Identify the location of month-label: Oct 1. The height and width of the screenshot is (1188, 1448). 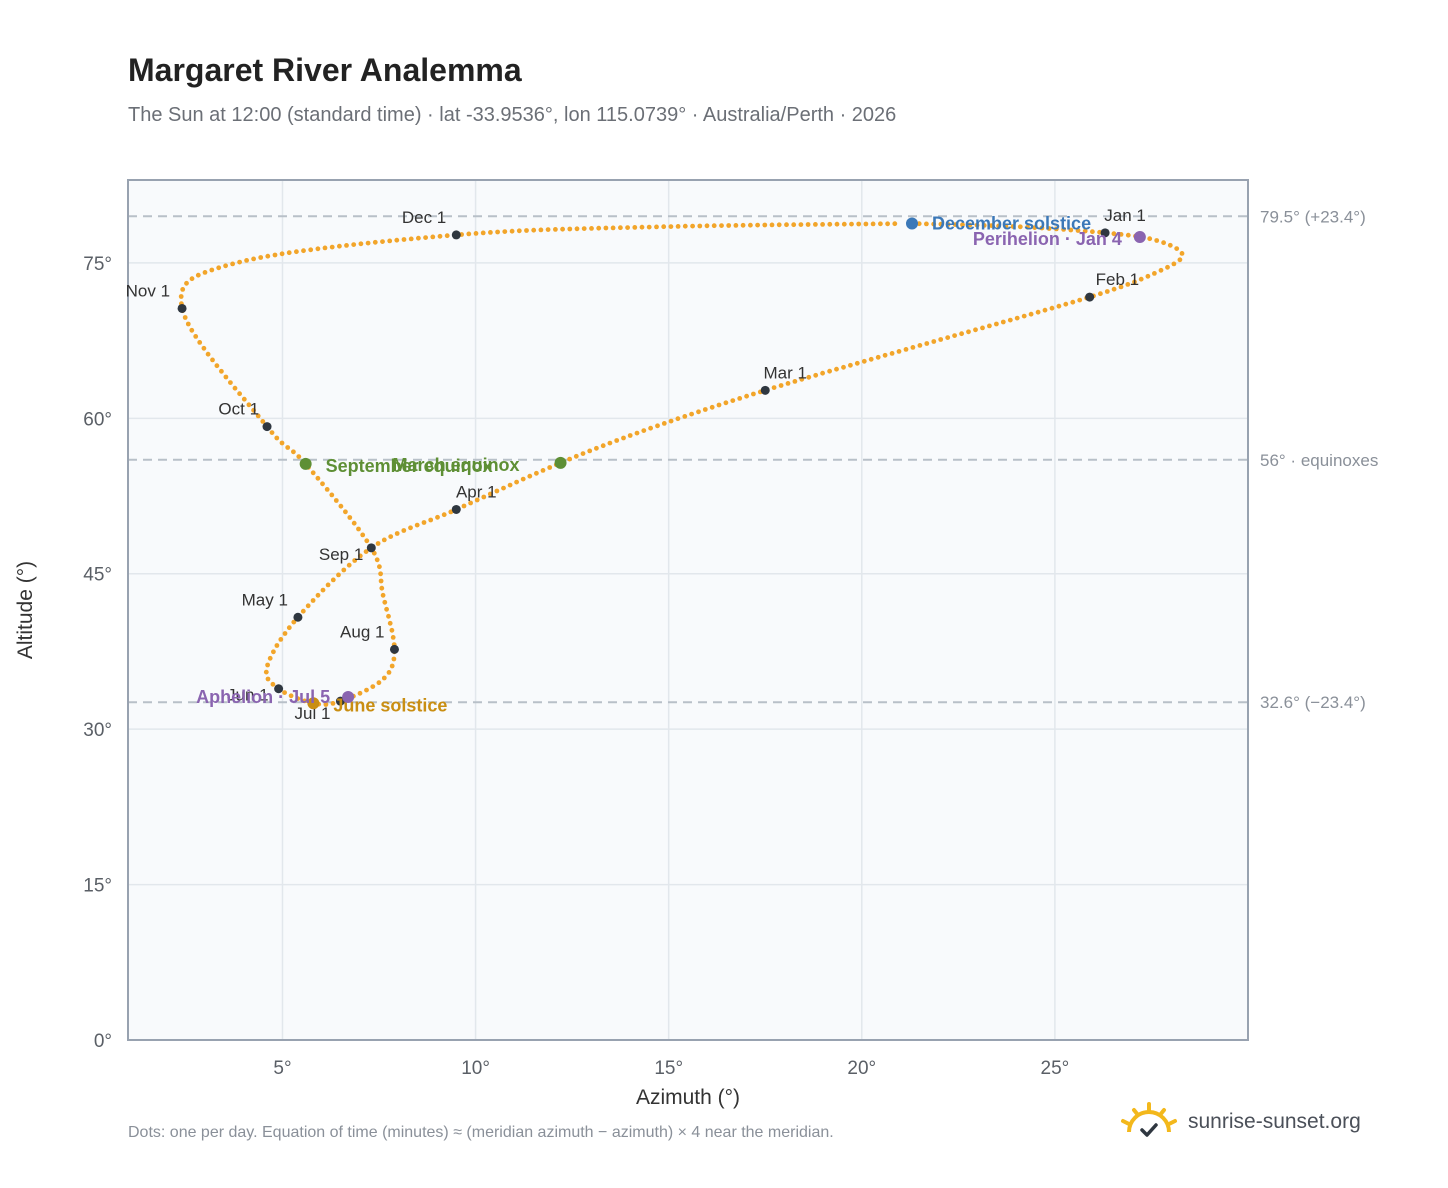
(238, 409).